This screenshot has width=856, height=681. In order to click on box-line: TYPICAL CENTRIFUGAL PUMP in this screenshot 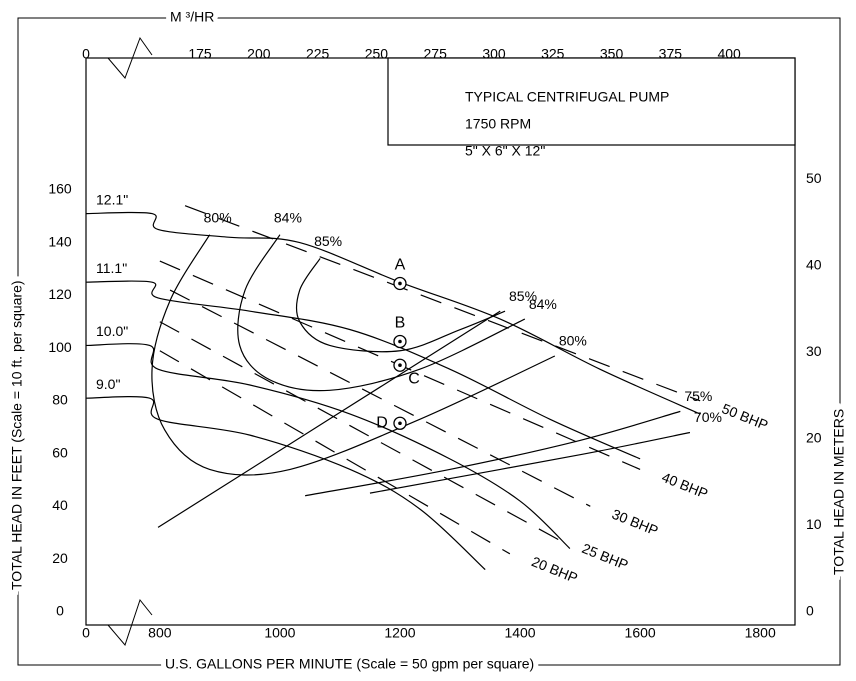, I will do `click(567, 97)`.